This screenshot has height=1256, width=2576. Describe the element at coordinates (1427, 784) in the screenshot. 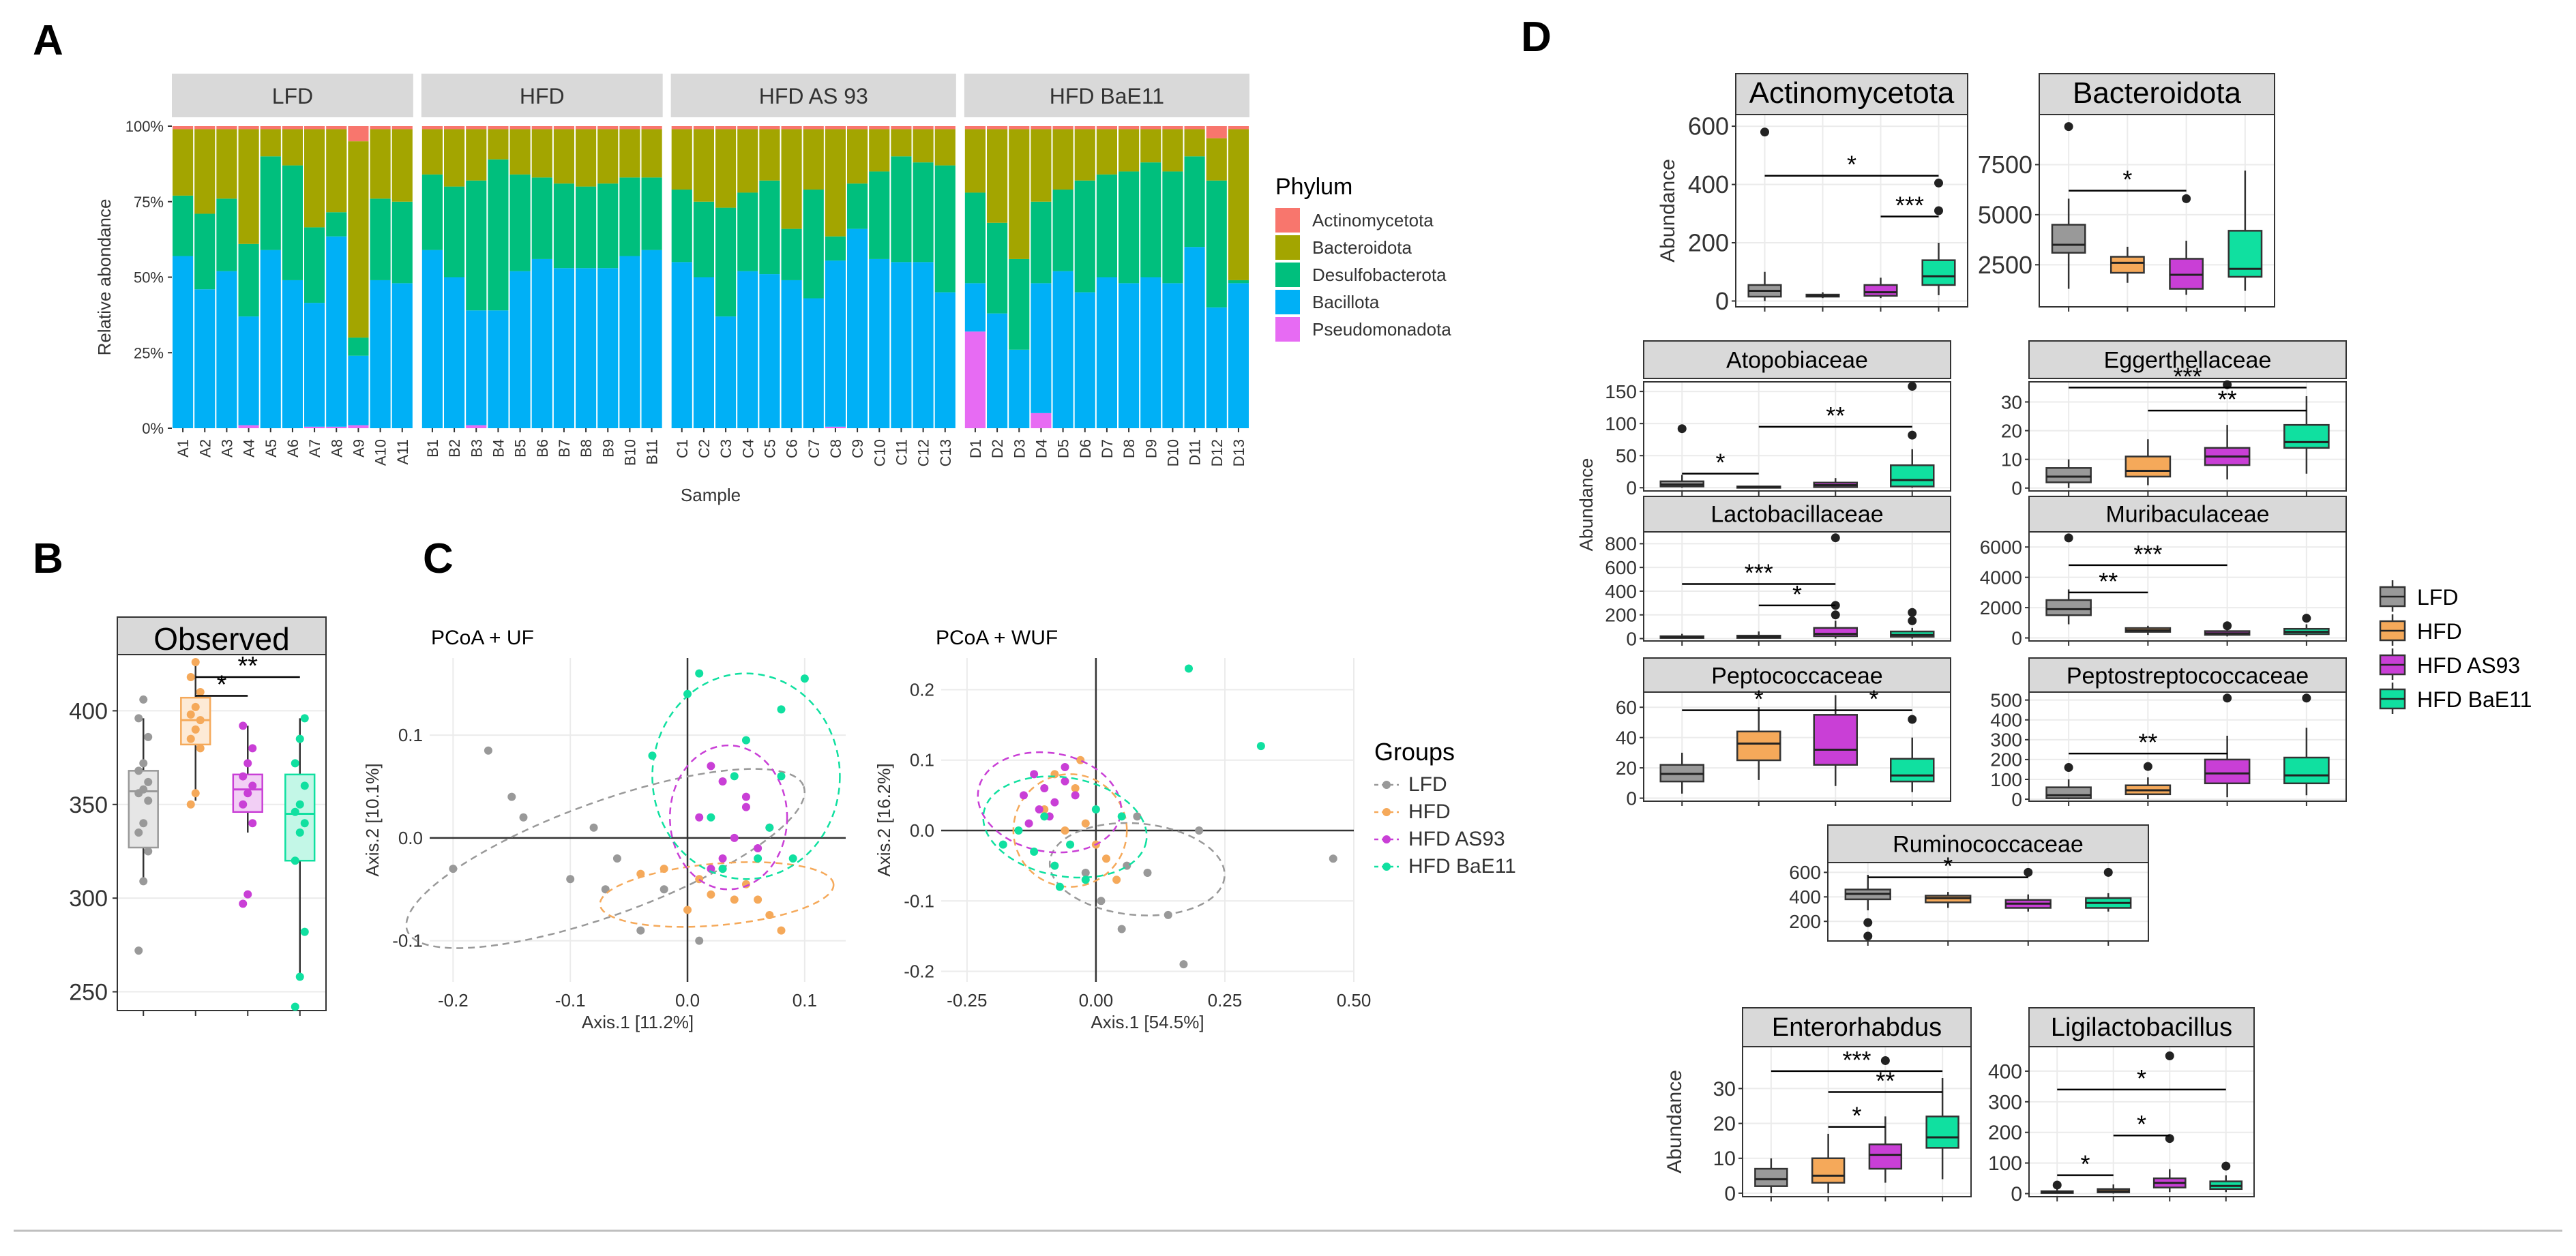

I see `legend-label: LFD` at that location.